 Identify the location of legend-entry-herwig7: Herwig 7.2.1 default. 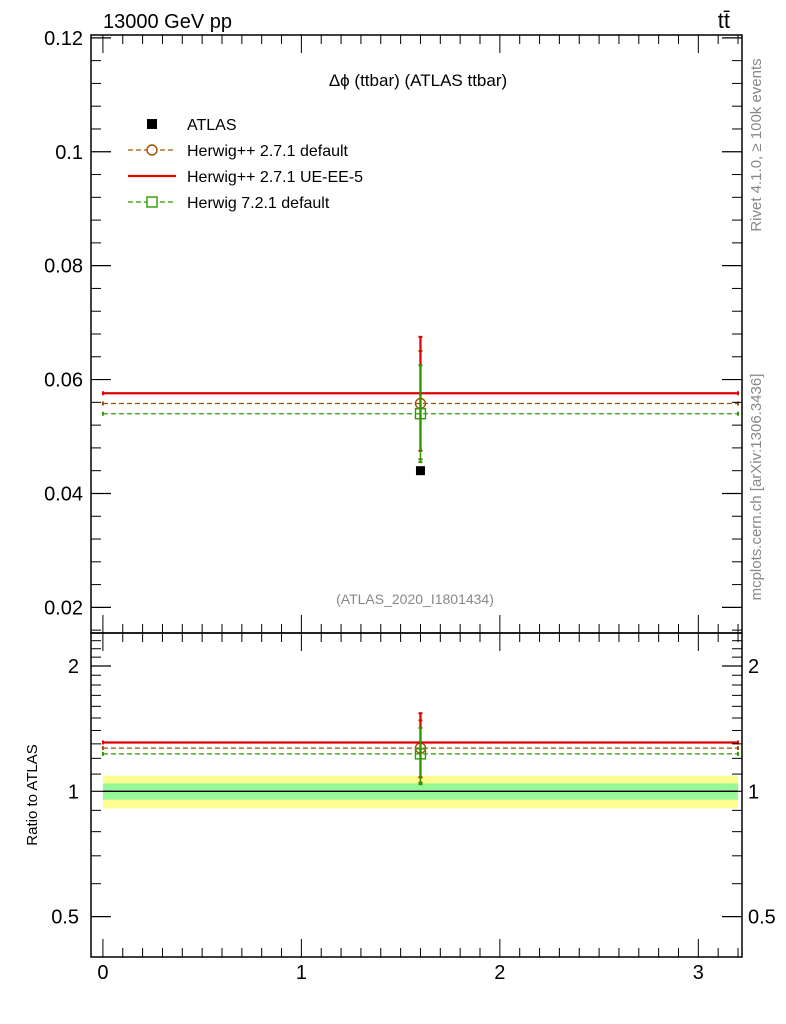
(229, 203).